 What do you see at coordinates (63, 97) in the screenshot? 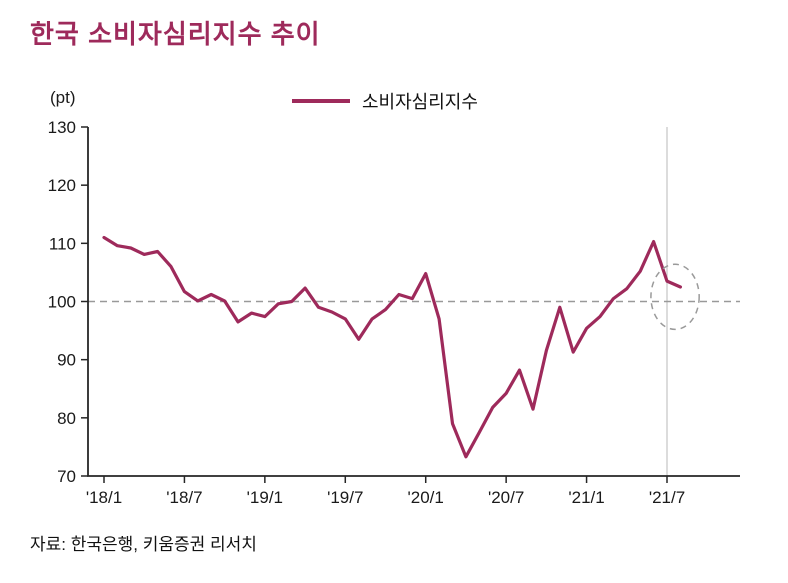
I see `y-axis-unit-label: (pt)` at bounding box center [63, 97].